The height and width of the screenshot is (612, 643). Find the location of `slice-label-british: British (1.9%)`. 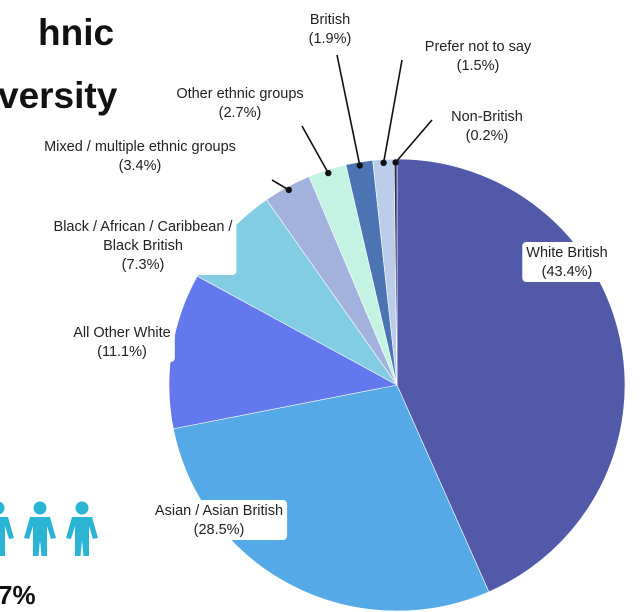

slice-label-british: British (1.9%) is located at coordinates (330, 29).